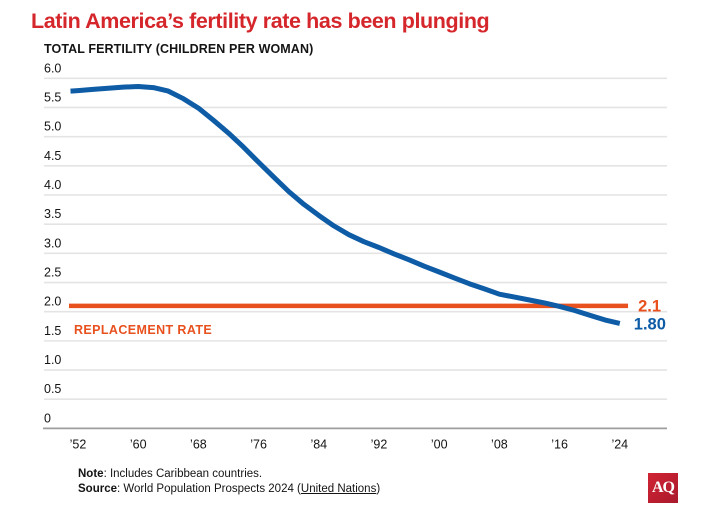  I want to click on y-tick-label: 4.0, so click(52, 185).